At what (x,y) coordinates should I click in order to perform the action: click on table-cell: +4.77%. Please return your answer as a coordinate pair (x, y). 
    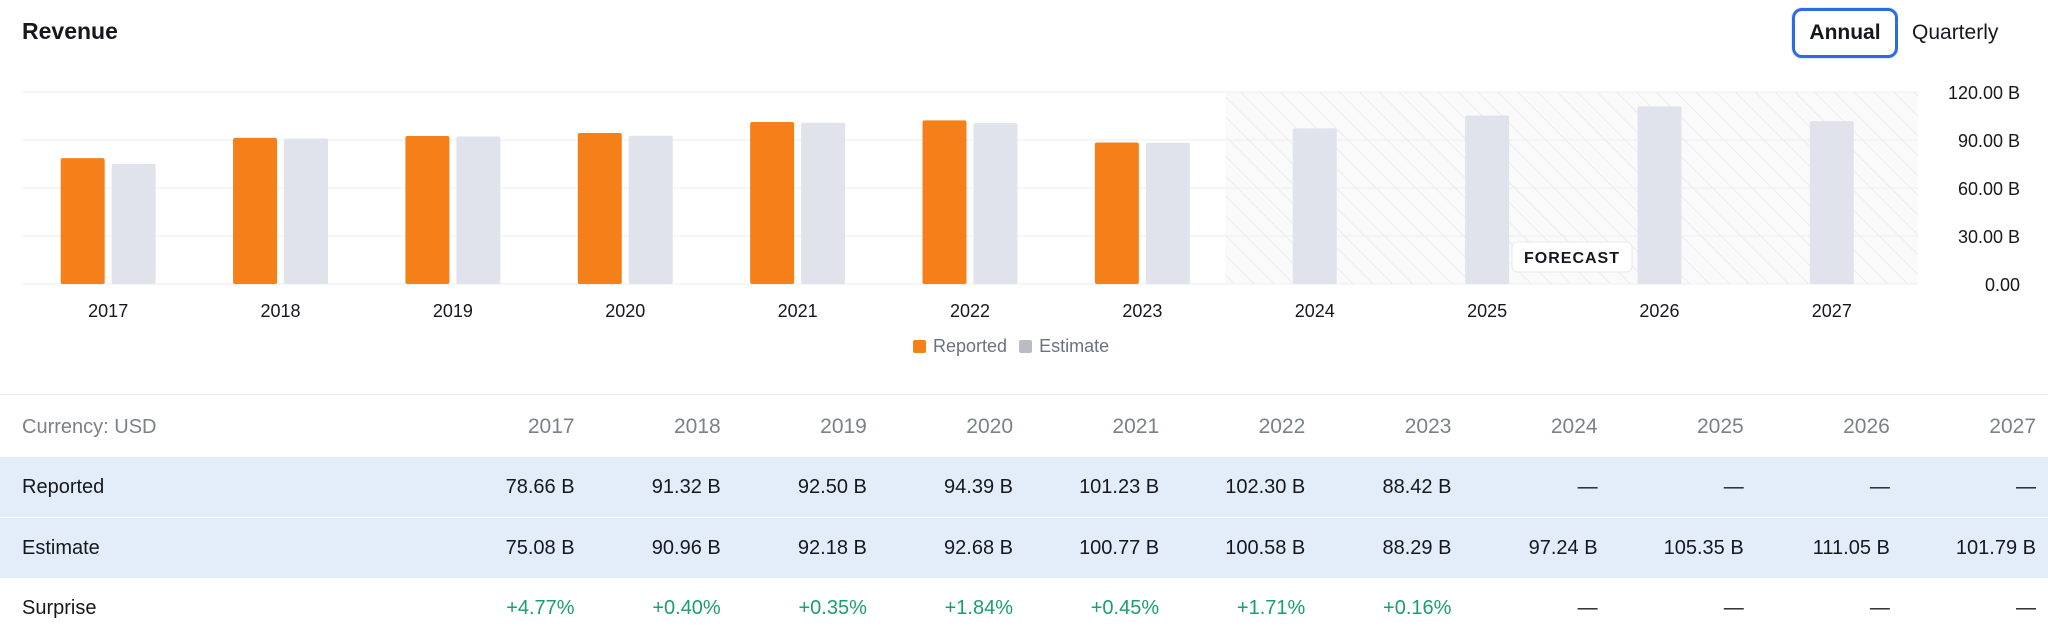
    Looking at the image, I should click on (540, 607).